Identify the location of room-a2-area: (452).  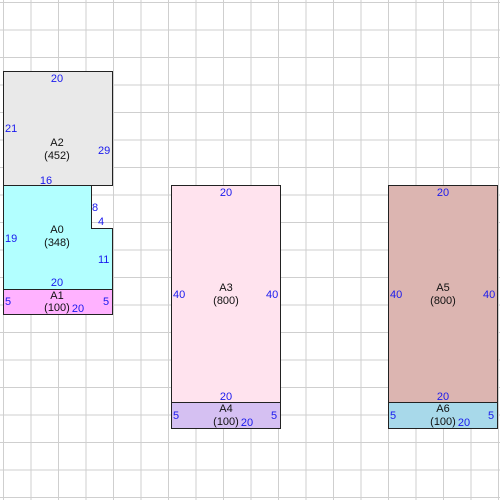
(57, 156).